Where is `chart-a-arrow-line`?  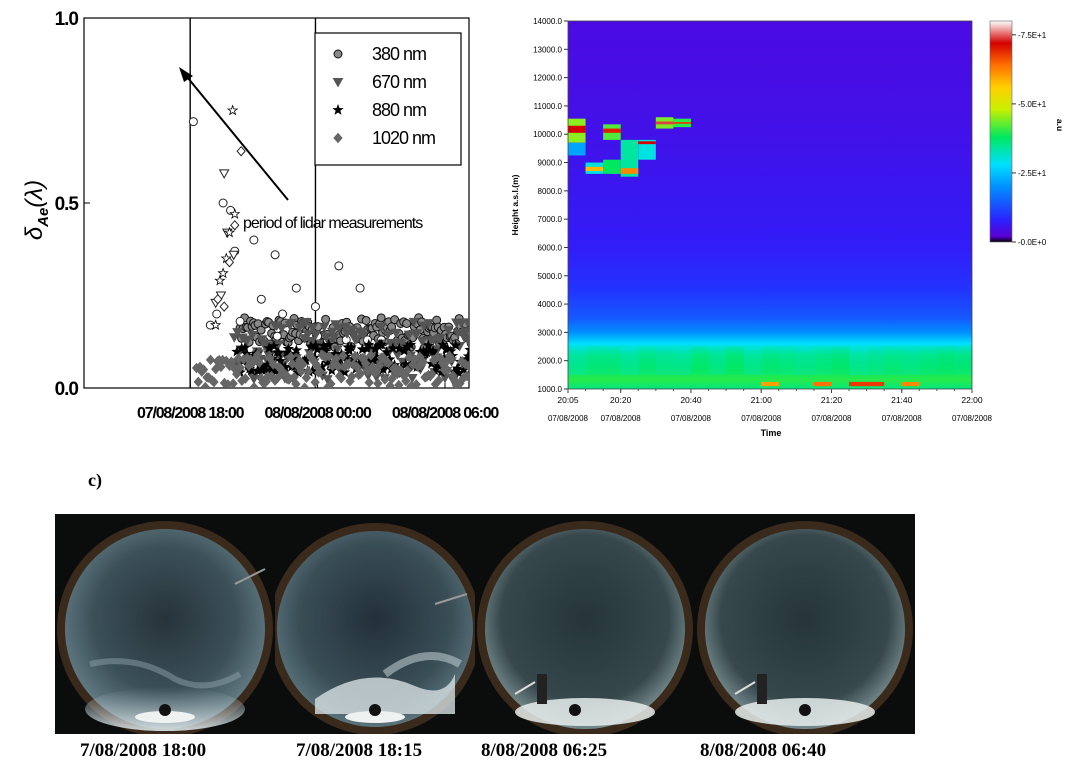 chart-a-arrow-line is located at coordinates (235, 136).